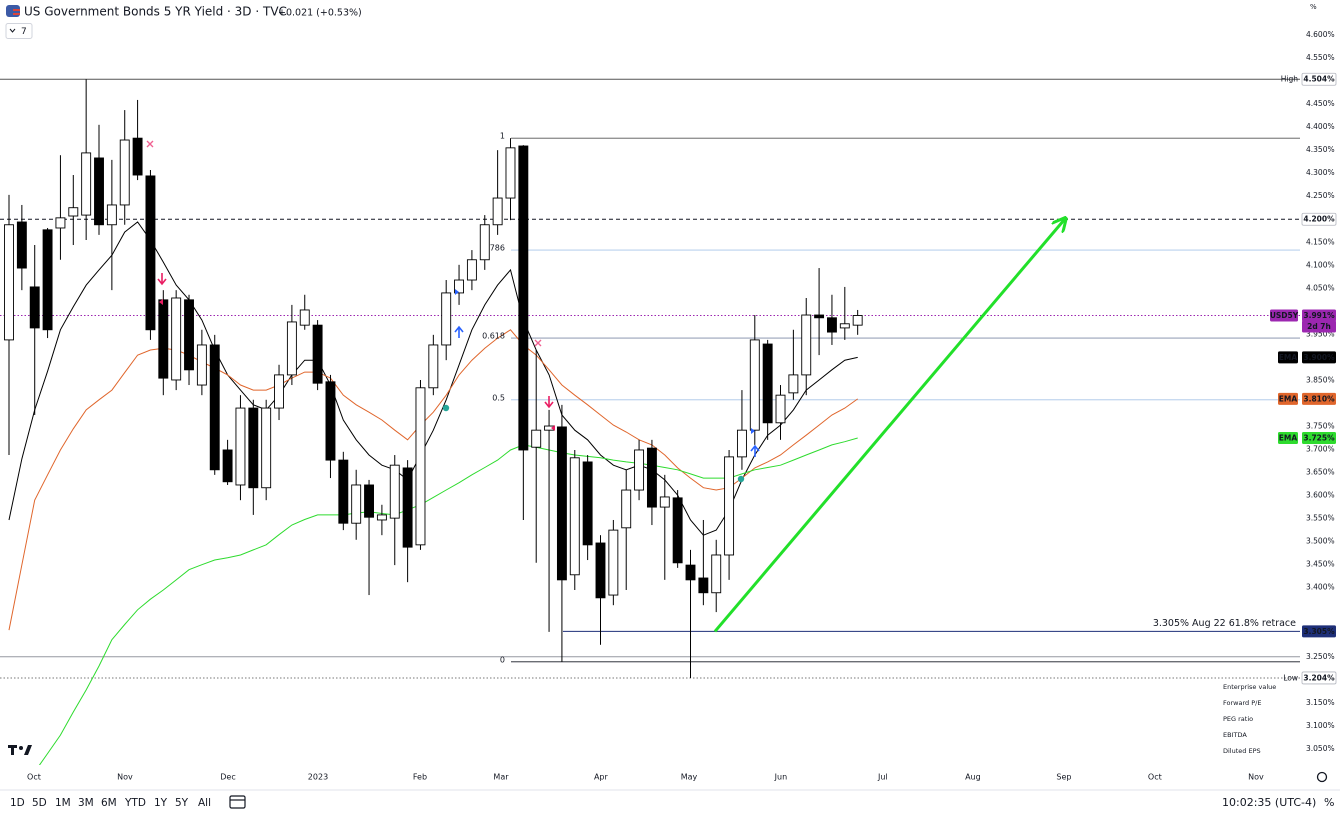 The image size is (1340, 817). Describe the element at coordinates (19, 31) in the screenshot. I see `indicator-toggle` at that location.